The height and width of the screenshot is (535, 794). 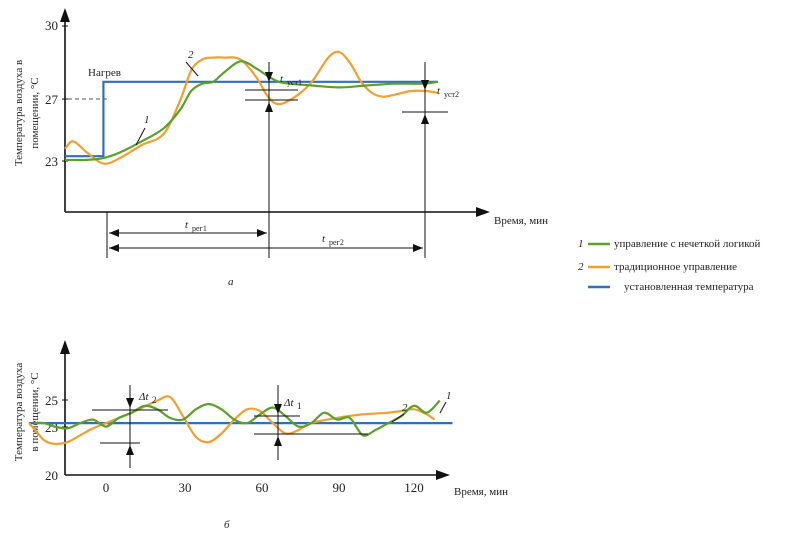 What do you see at coordinates (52, 99) in the screenshot?
I see `chart-a-ytick: 27` at bounding box center [52, 99].